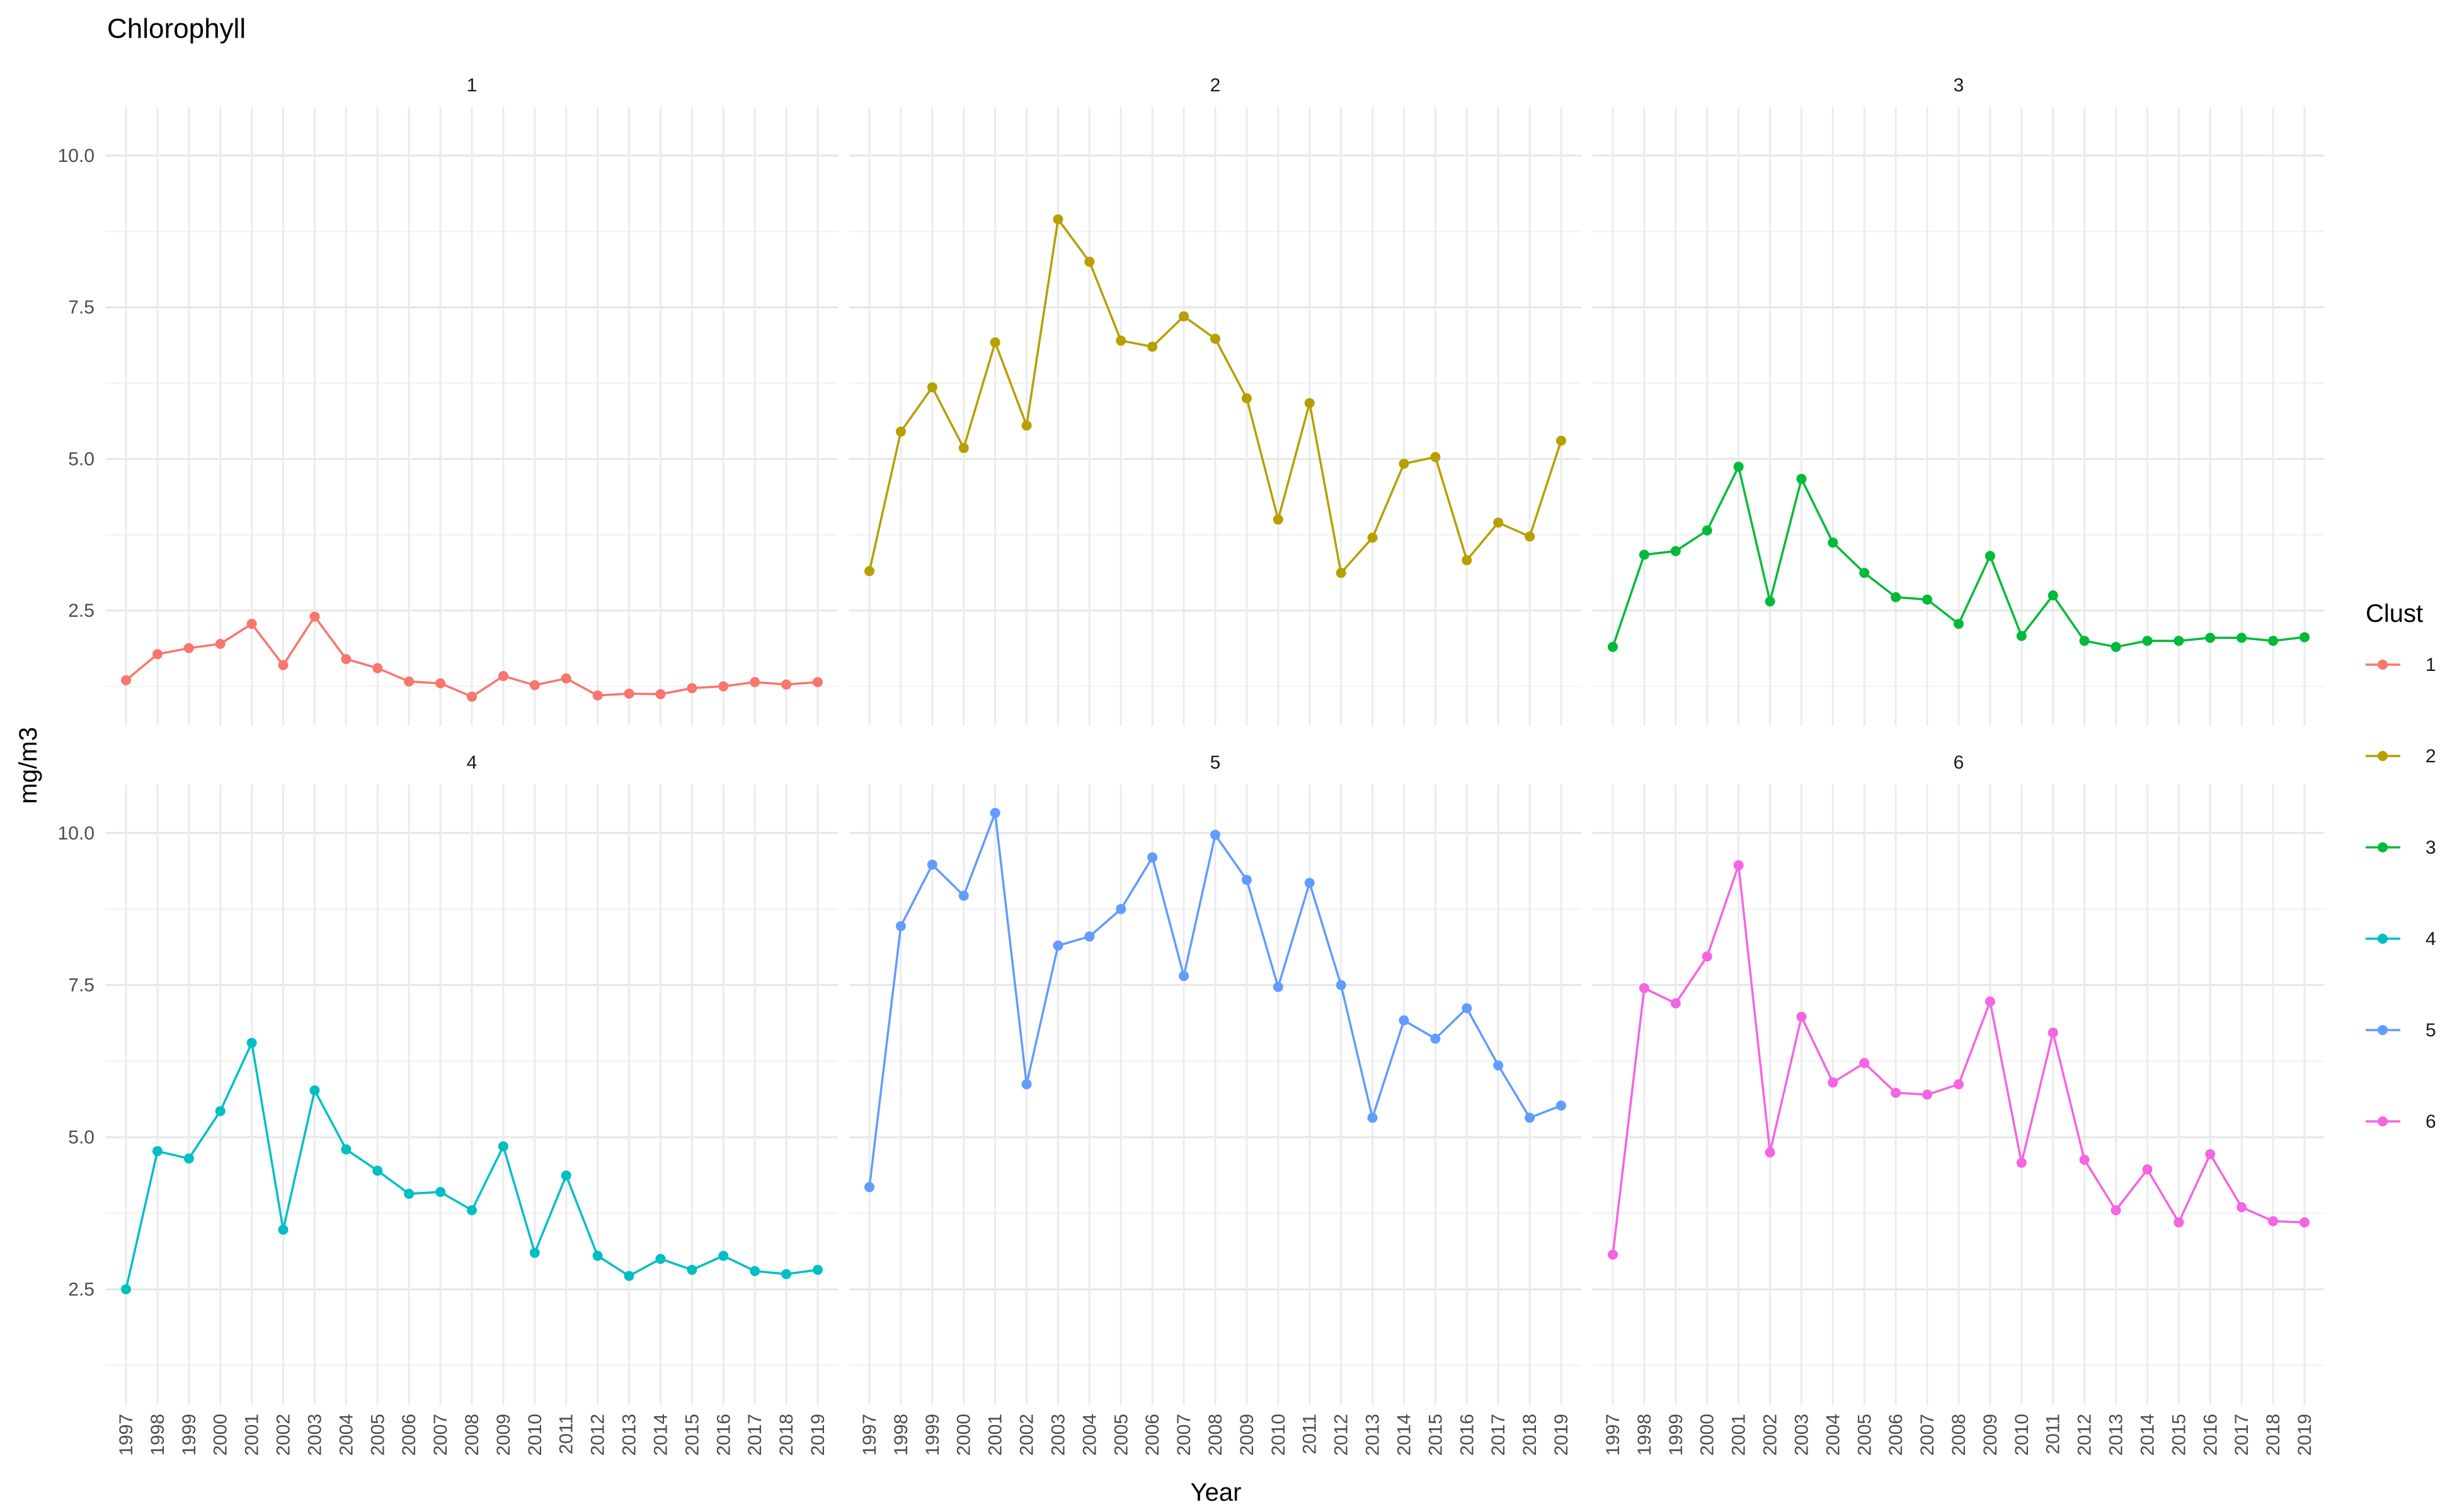 The image size is (2457, 1512). Describe the element at coordinates (2401, 665) in the screenshot. I see `legend-item-1: 1` at that location.